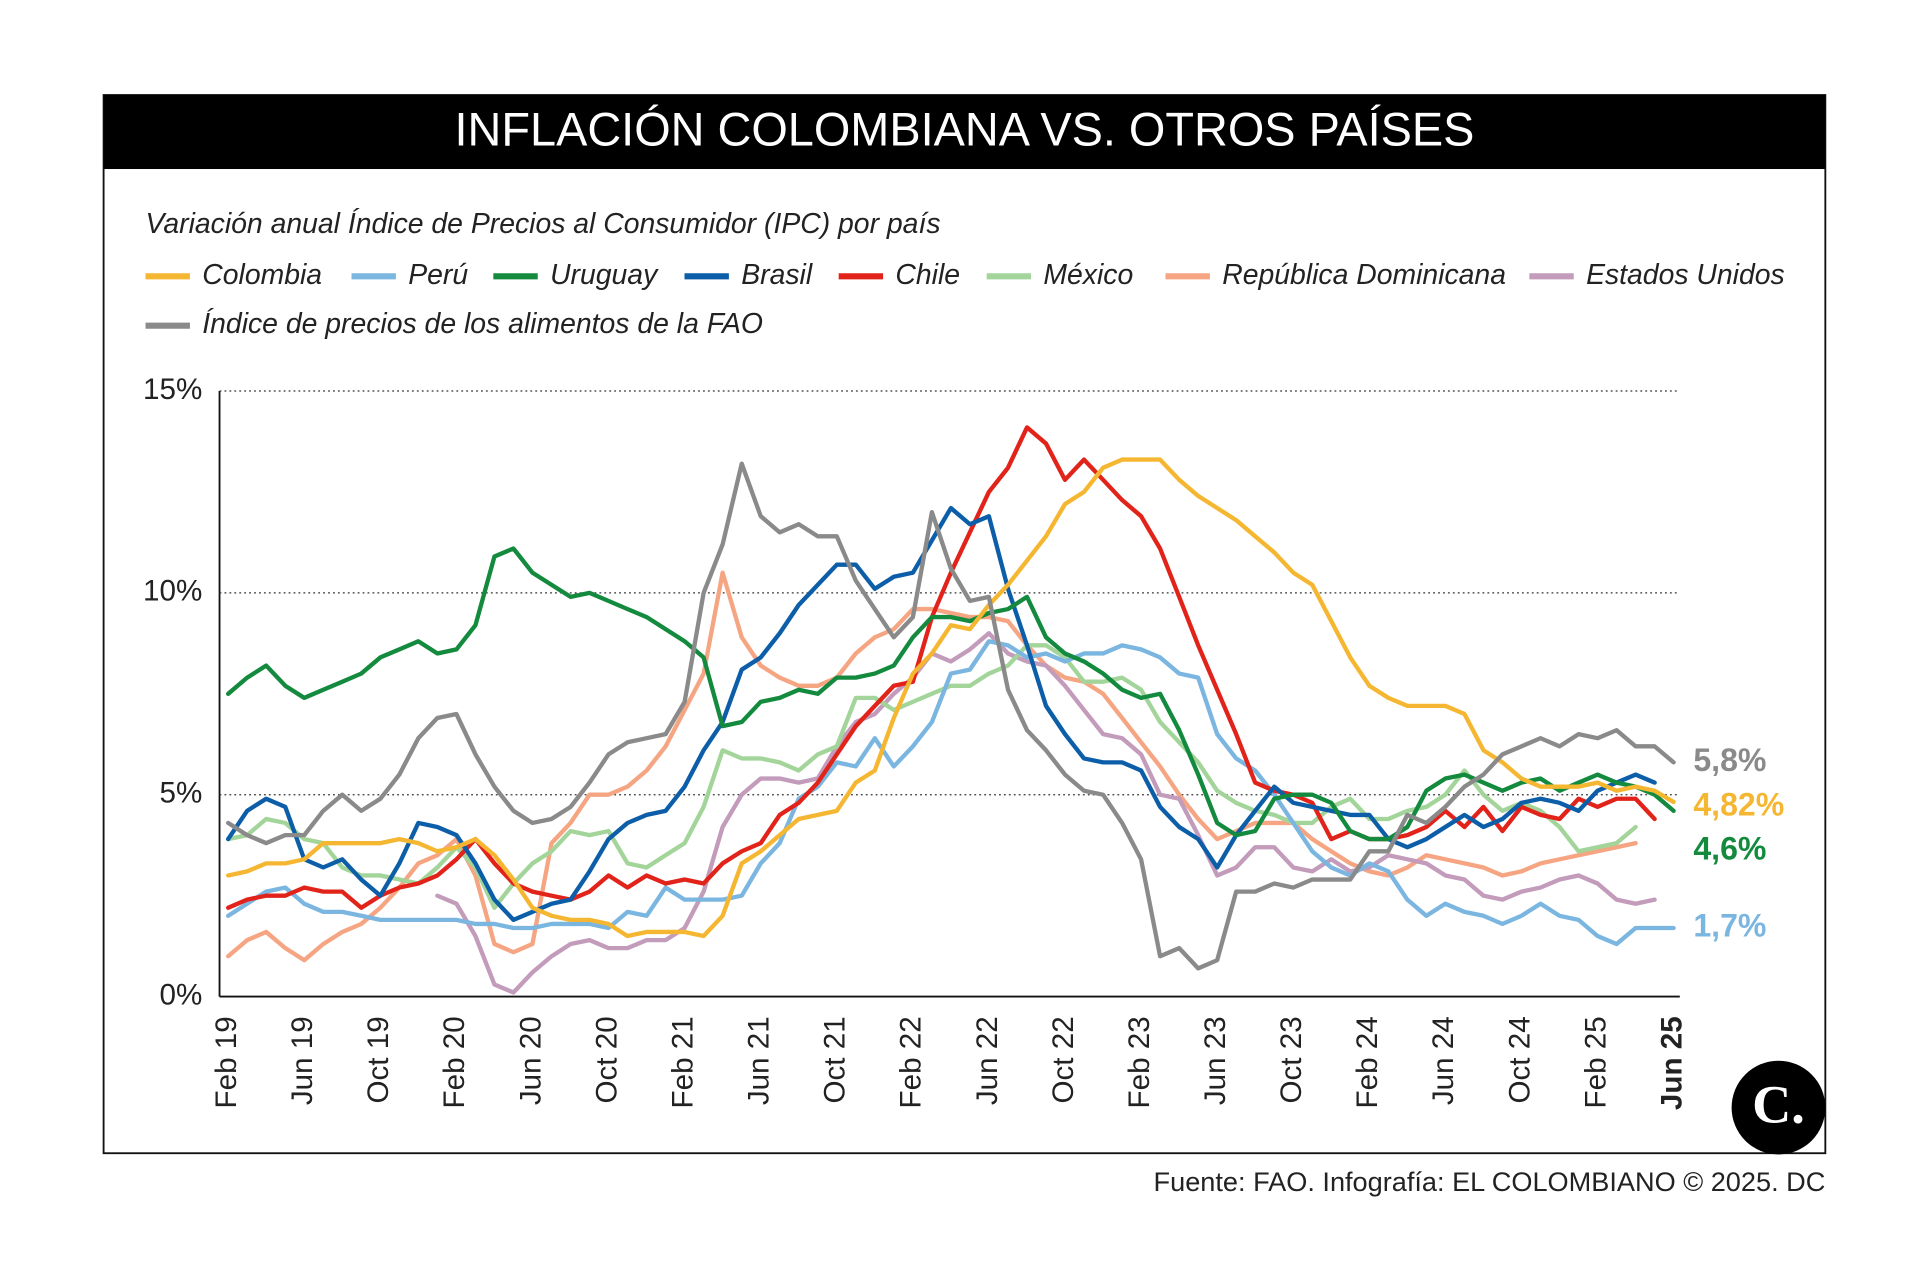  What do you see at coordinates (302, 1060) in the screenshot?
I see `x-tick-label: Jun 19` at bounding box center [302, 1060].